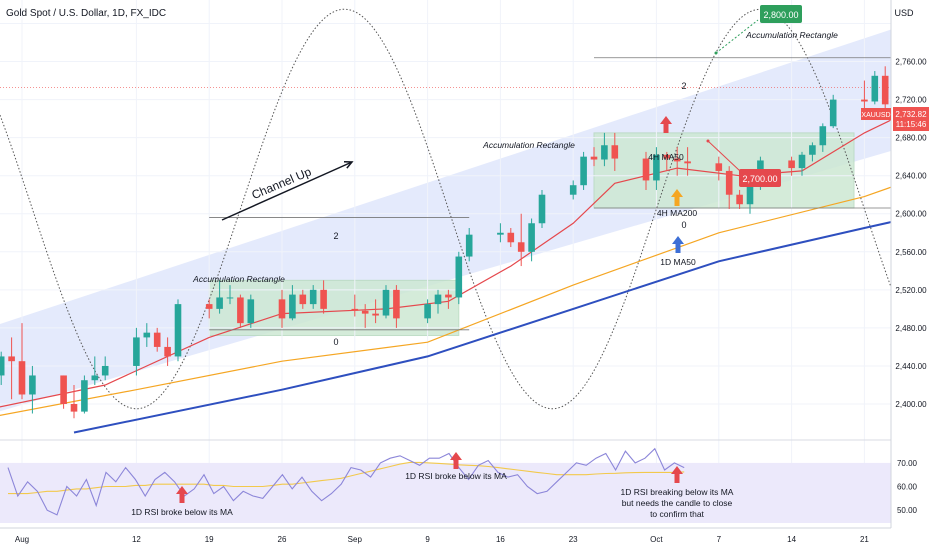 Image resolution: width=932 pixels, height=555 pixels. Describe the element at coordinates (355, 539) in the screenshot. I see `time-tick-label: Sep` at that location.